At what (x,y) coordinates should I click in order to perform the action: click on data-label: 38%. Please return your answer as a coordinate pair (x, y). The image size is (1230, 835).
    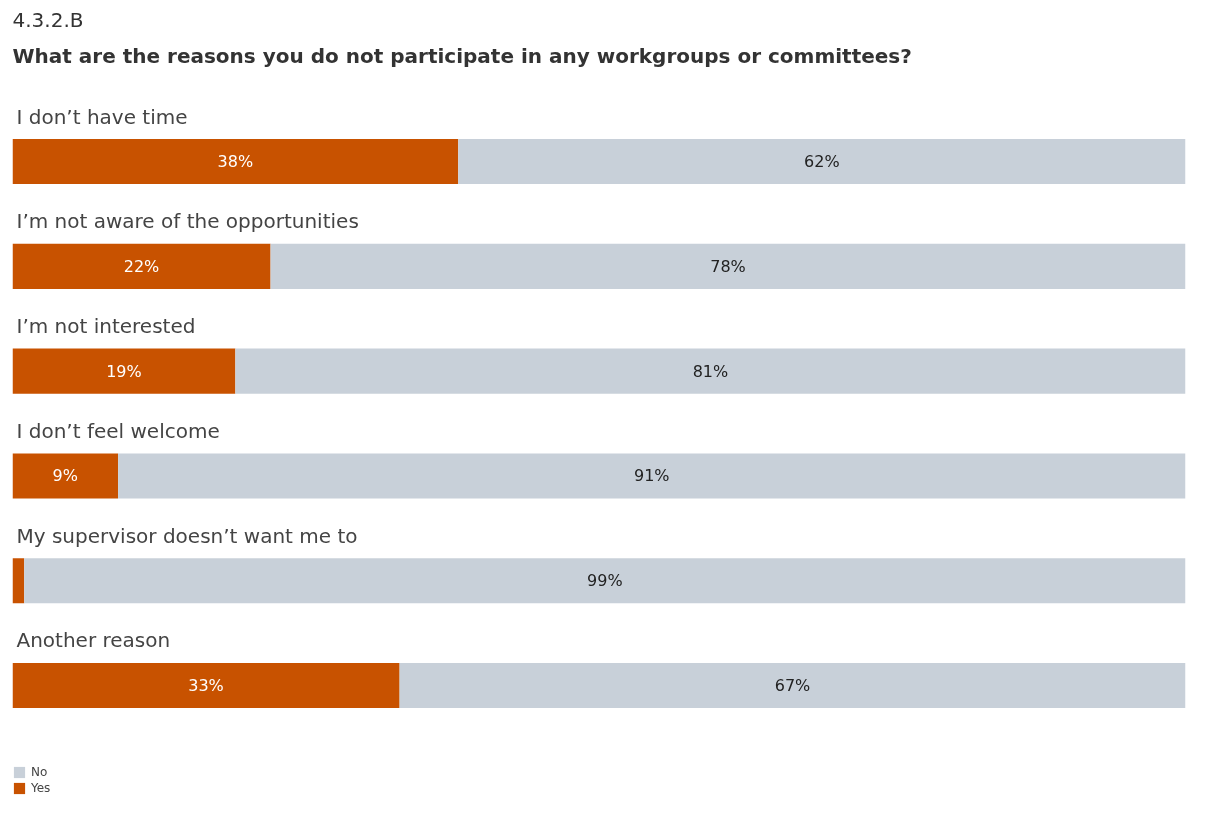
    Looking at the image, I should click on (235, 162).